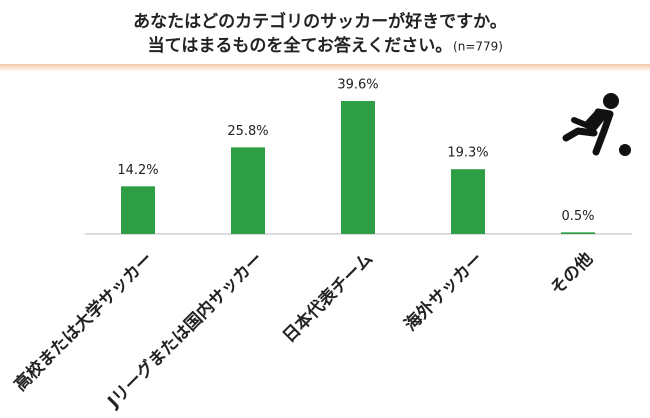 The height and width of the screenshot is (418, 650). I want to click on value-label: 25.8%, so click(247, 131).